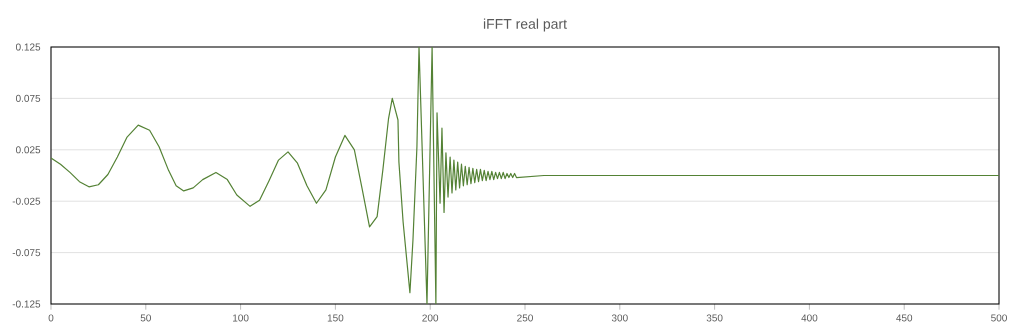 The height and width of the screenshot is (336, 1015). Describe the element at coordinates (809, 318) in the screenshot. I see `x-tick-label: 400` at that location.